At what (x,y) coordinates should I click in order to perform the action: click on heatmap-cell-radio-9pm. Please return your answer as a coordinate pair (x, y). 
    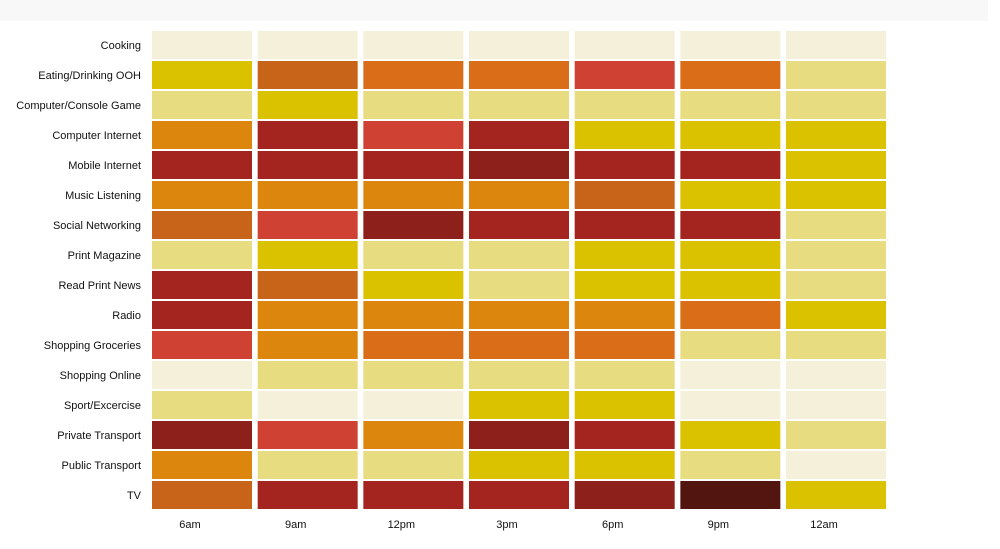
    Looking at the image, I should click on (730, 315).